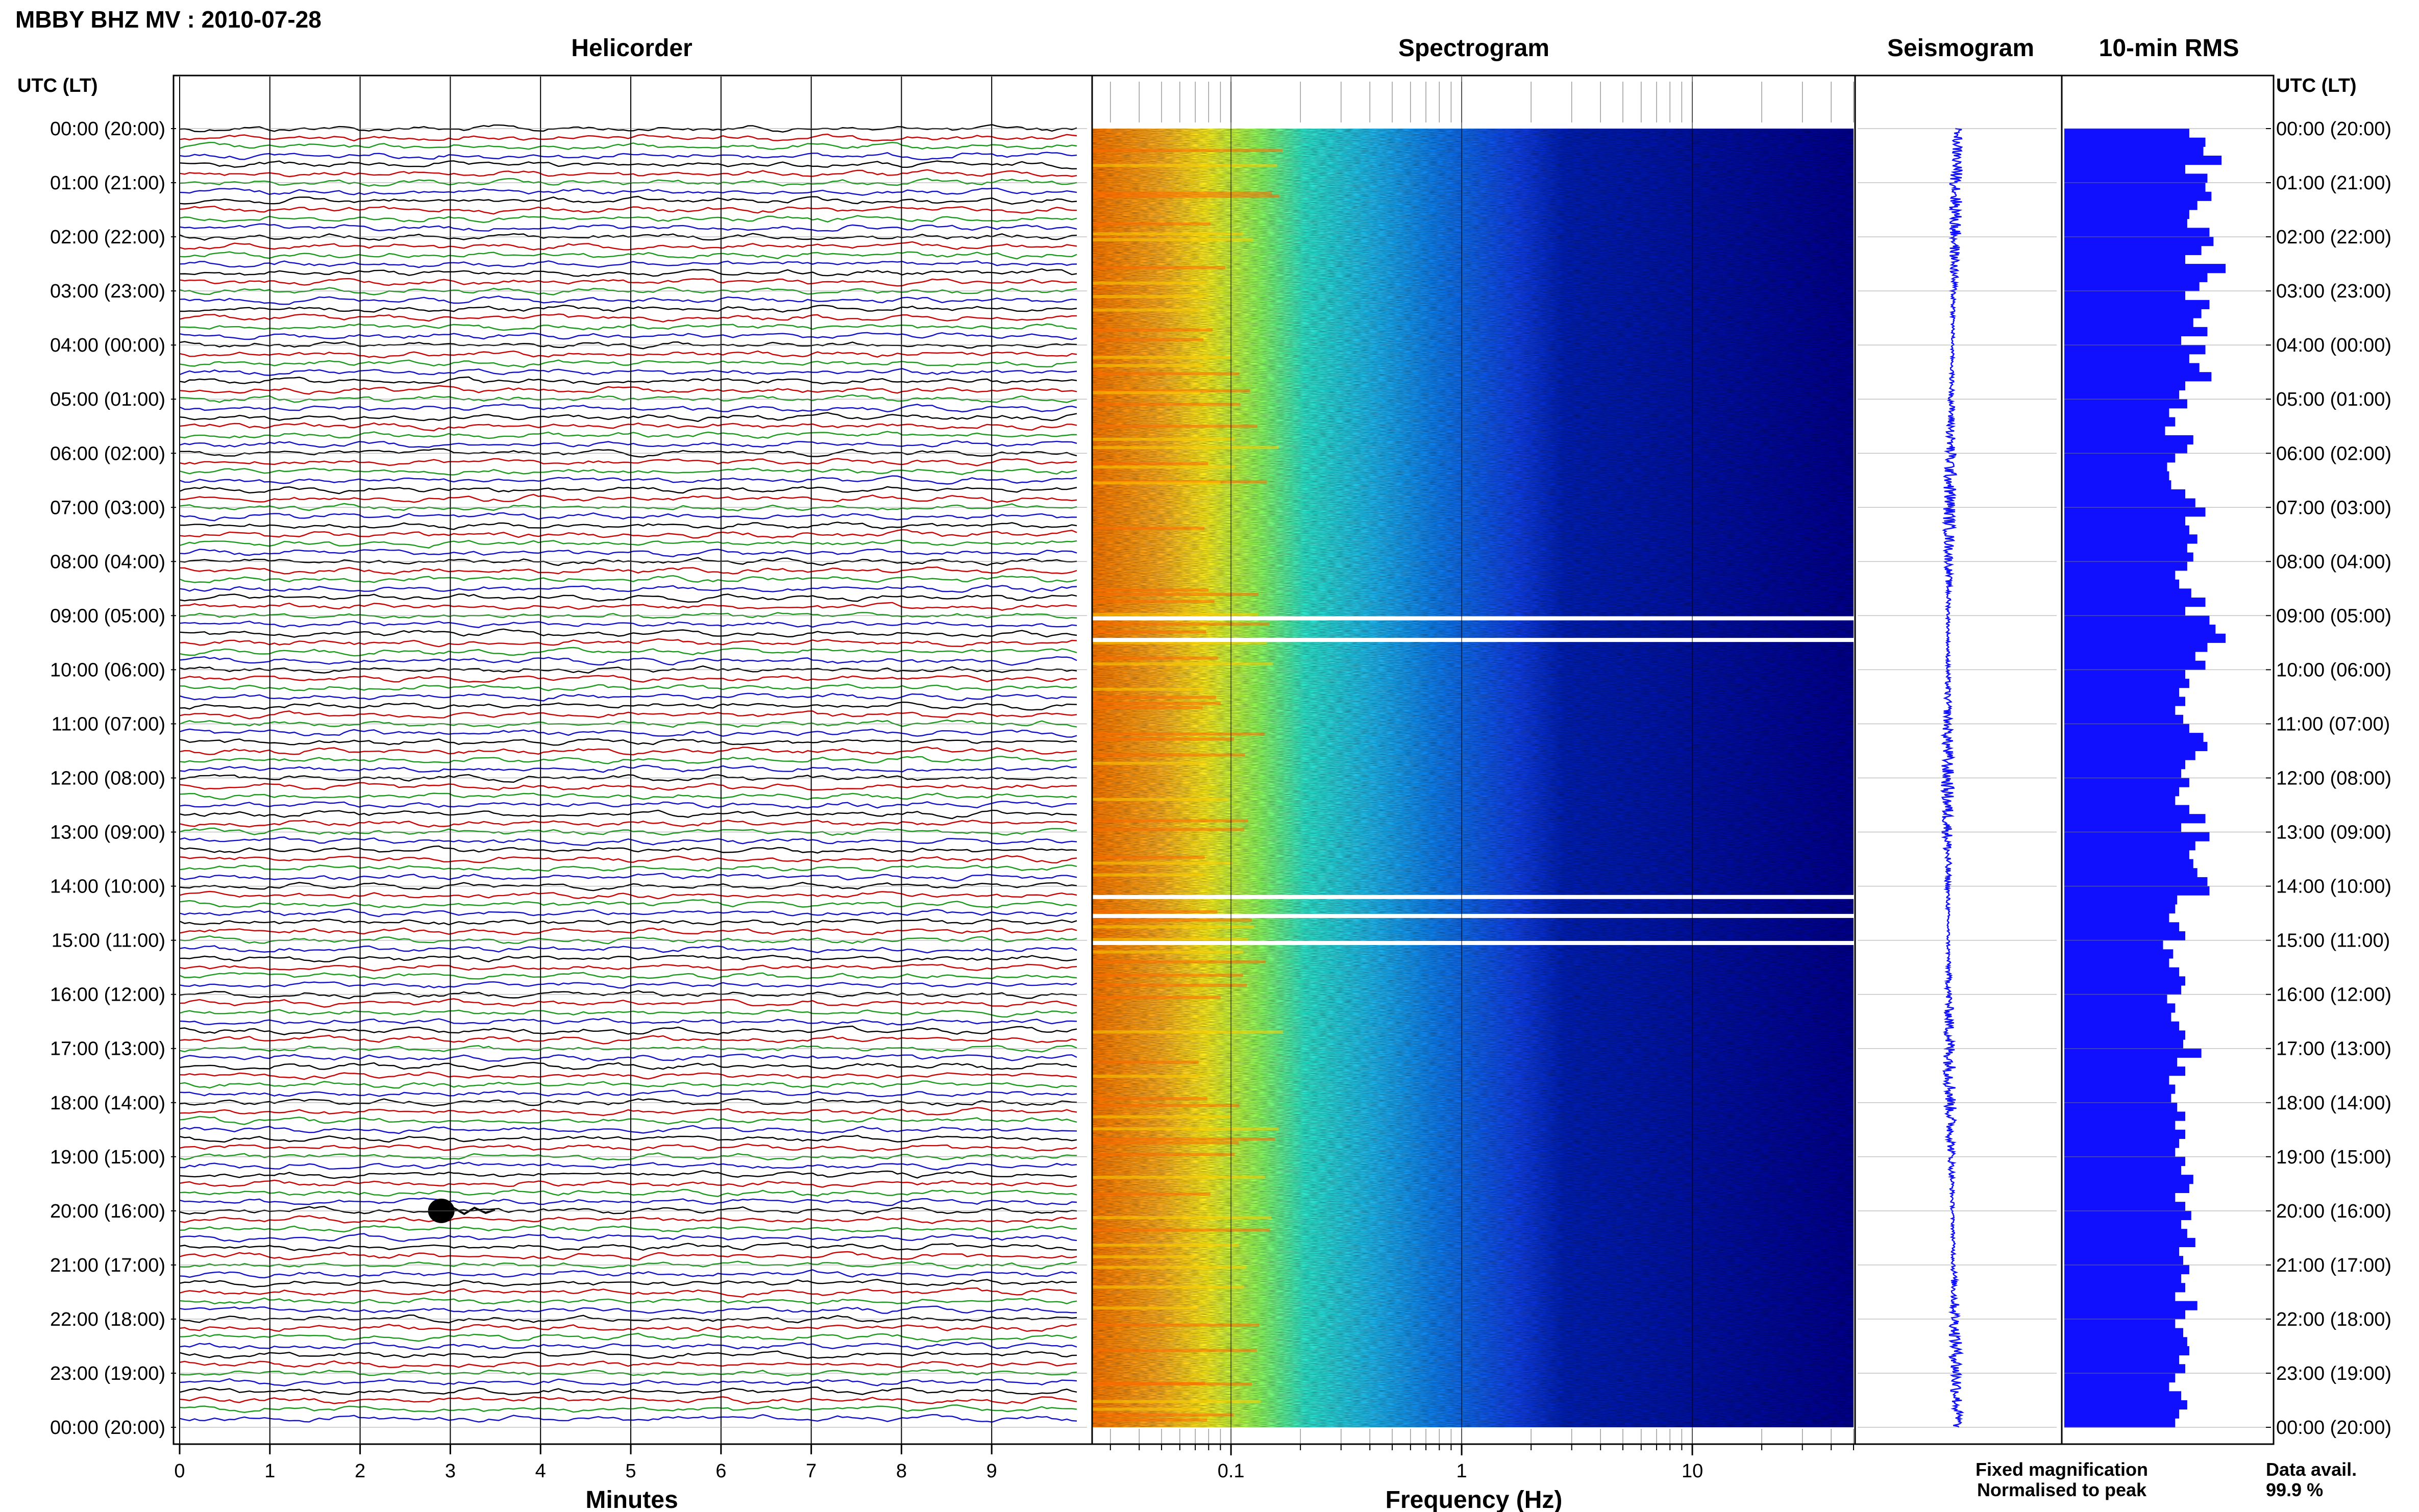  What do you see at coordinates (107, 616) in the screenshot?
I see `utc-time-label-left: 09:00 (05:00)` at bounding box center [107, 616].